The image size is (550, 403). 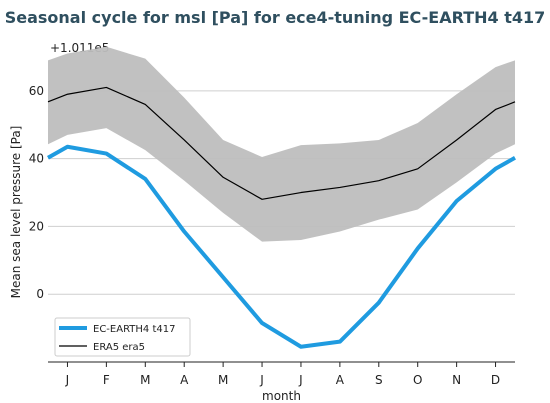 I want to click on y-tick-label-60: 60, so click(x=36, y=91).